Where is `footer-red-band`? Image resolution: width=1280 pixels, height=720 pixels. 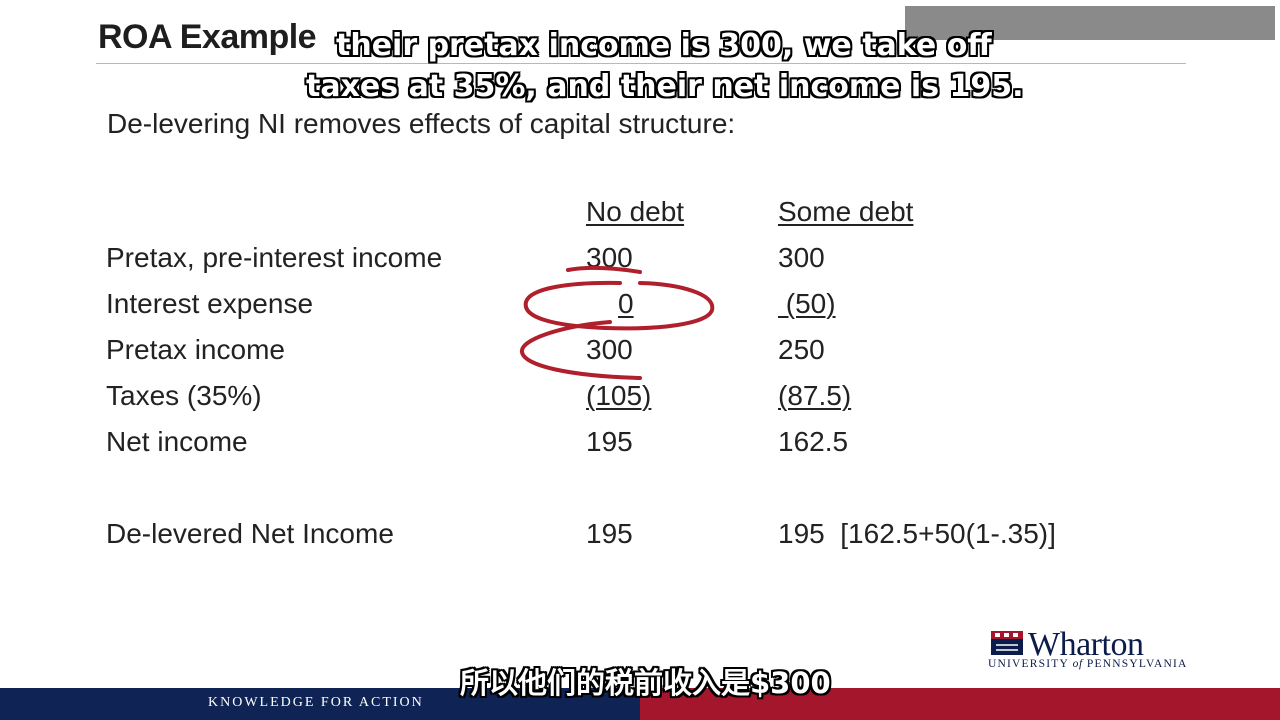 footer-red-band is located at coordinates (960, 704).